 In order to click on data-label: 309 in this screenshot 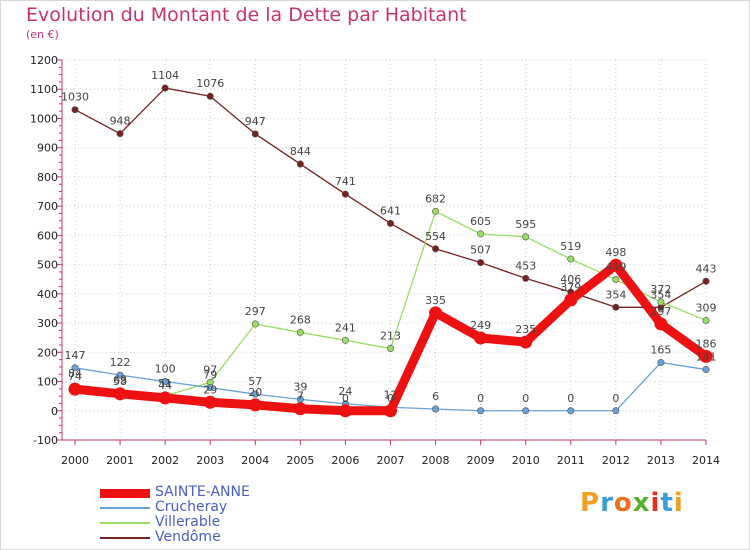, I will do `click(706, 307)`.